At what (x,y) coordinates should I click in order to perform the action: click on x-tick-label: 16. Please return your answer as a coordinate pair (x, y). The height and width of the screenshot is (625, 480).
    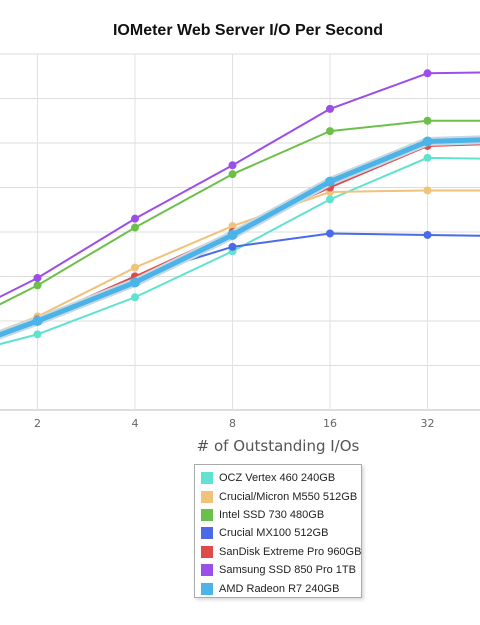
    Looking at the image, I should click on (330, 423).